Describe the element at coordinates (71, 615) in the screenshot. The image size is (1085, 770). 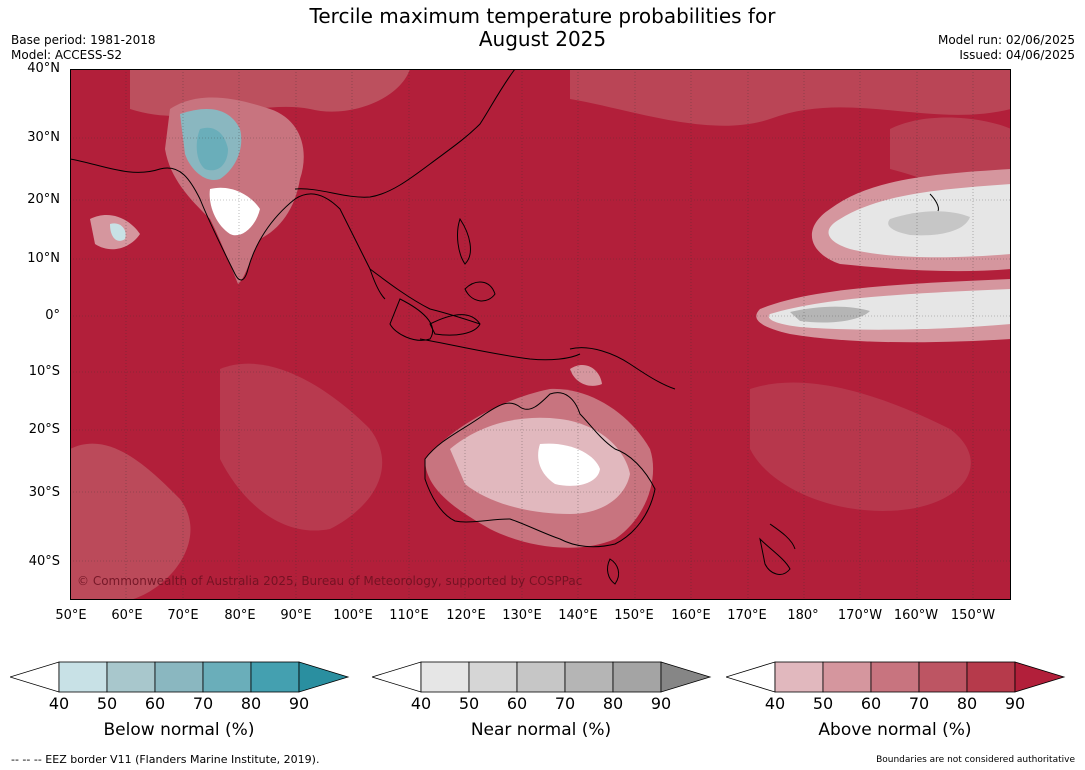
I see `lon-label: 50°E` at that location.